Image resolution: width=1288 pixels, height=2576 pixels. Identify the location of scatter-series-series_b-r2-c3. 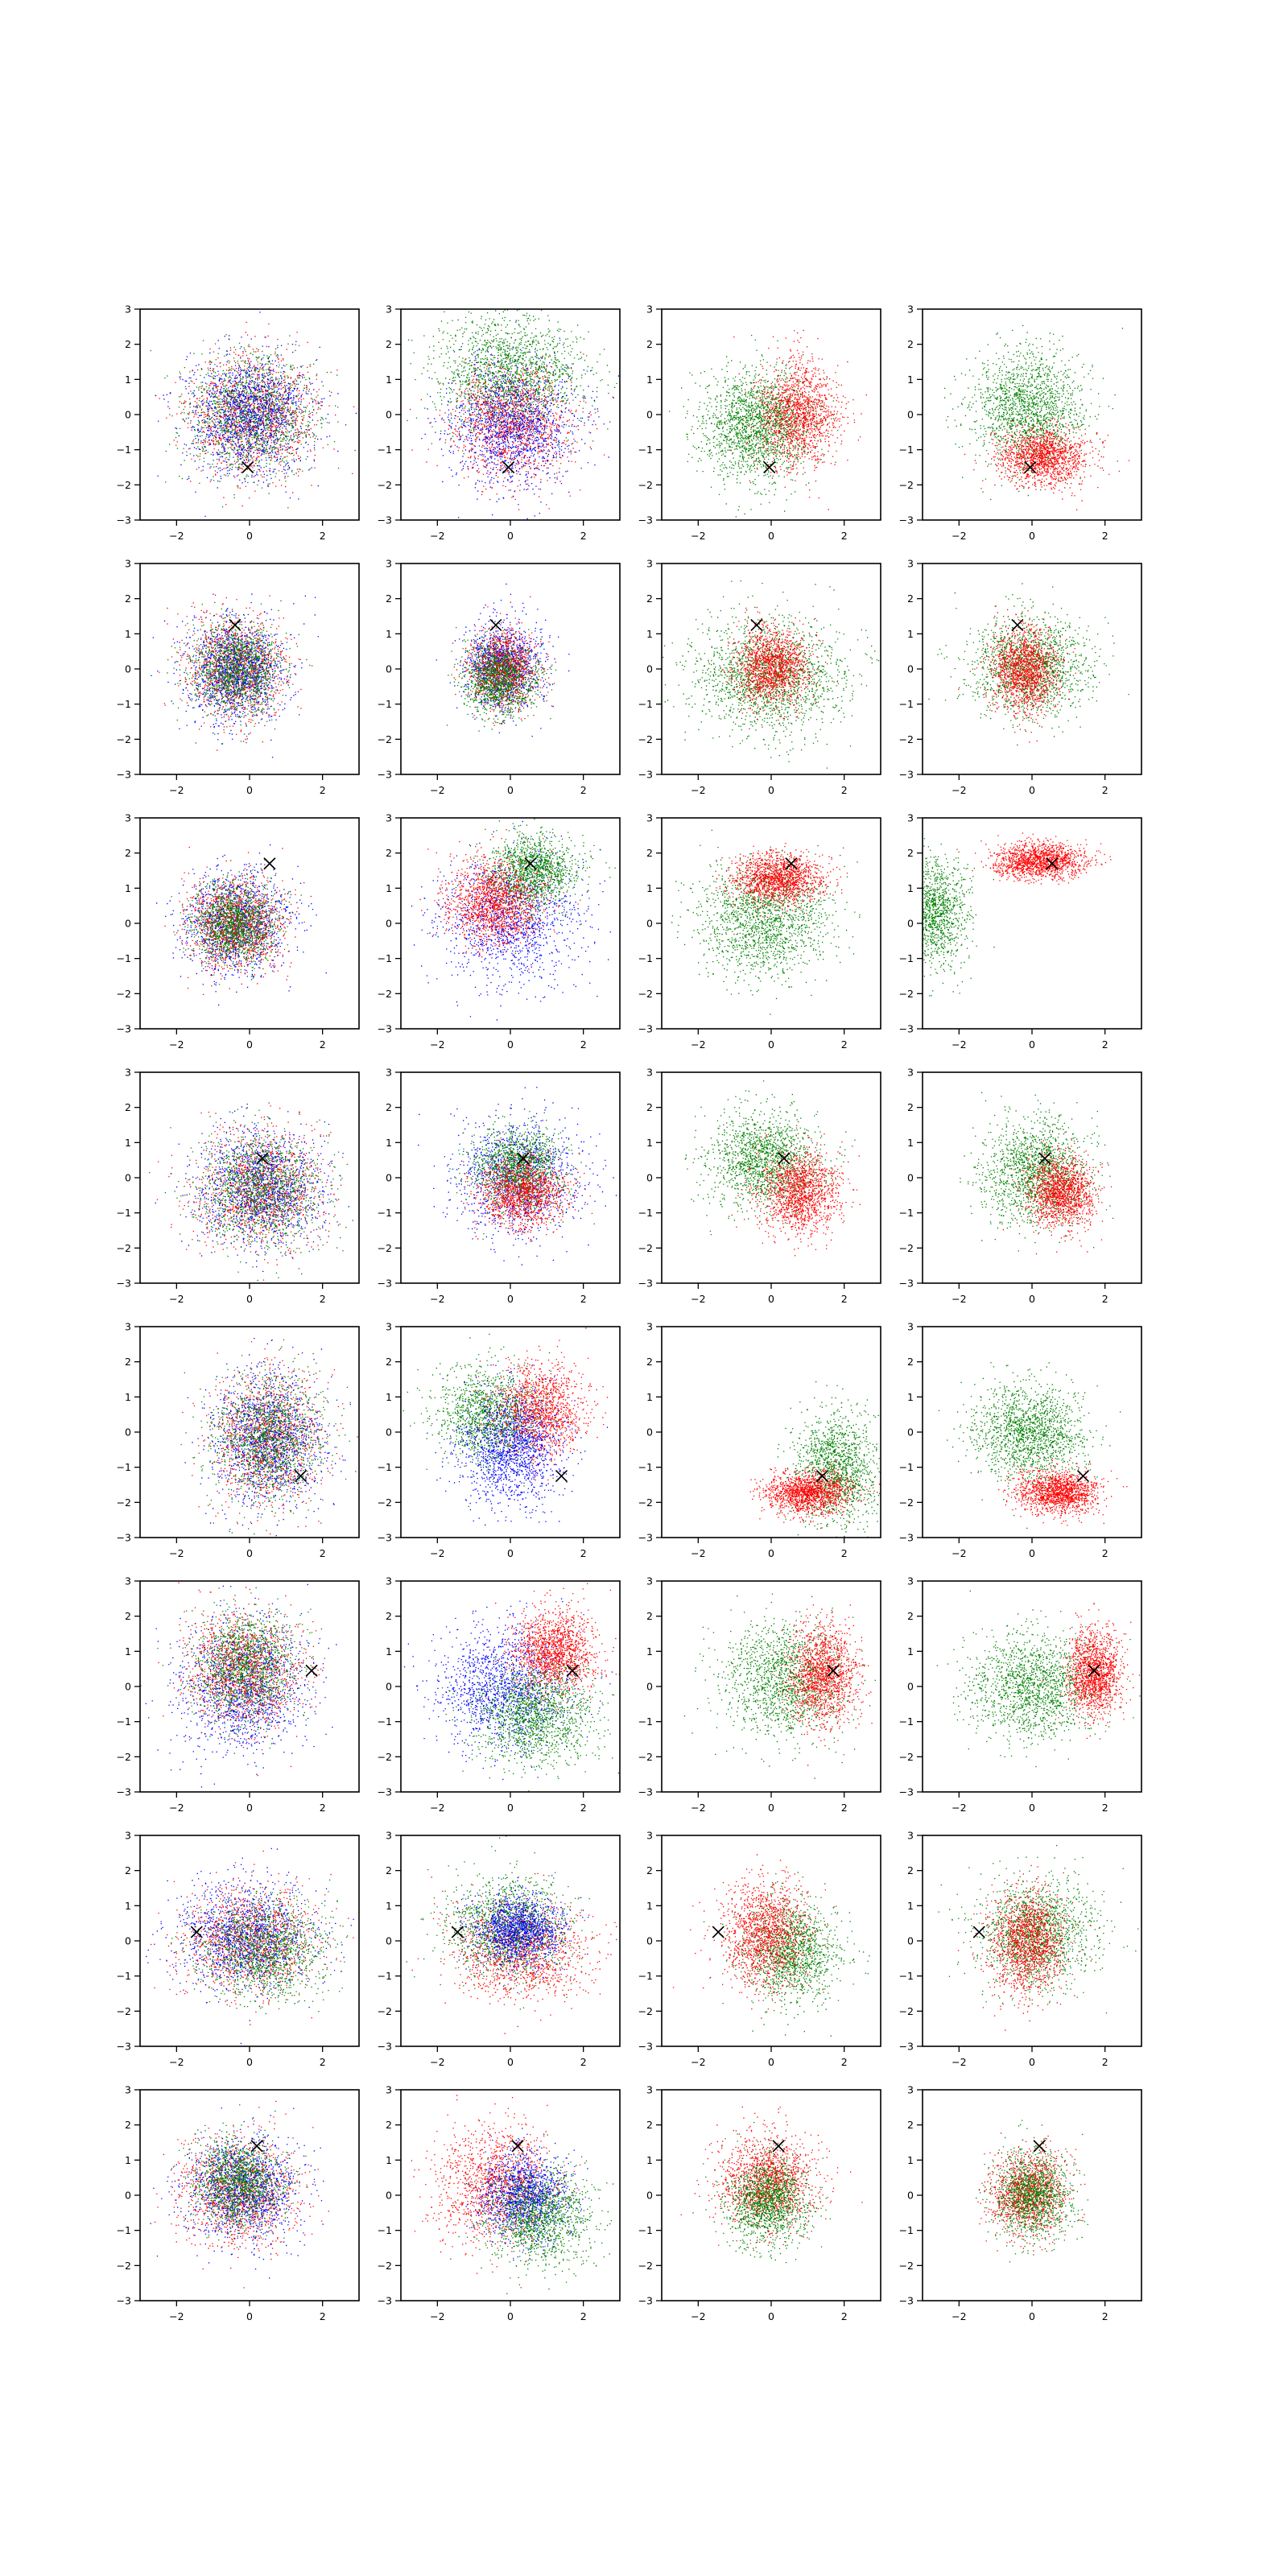
(771, 674).